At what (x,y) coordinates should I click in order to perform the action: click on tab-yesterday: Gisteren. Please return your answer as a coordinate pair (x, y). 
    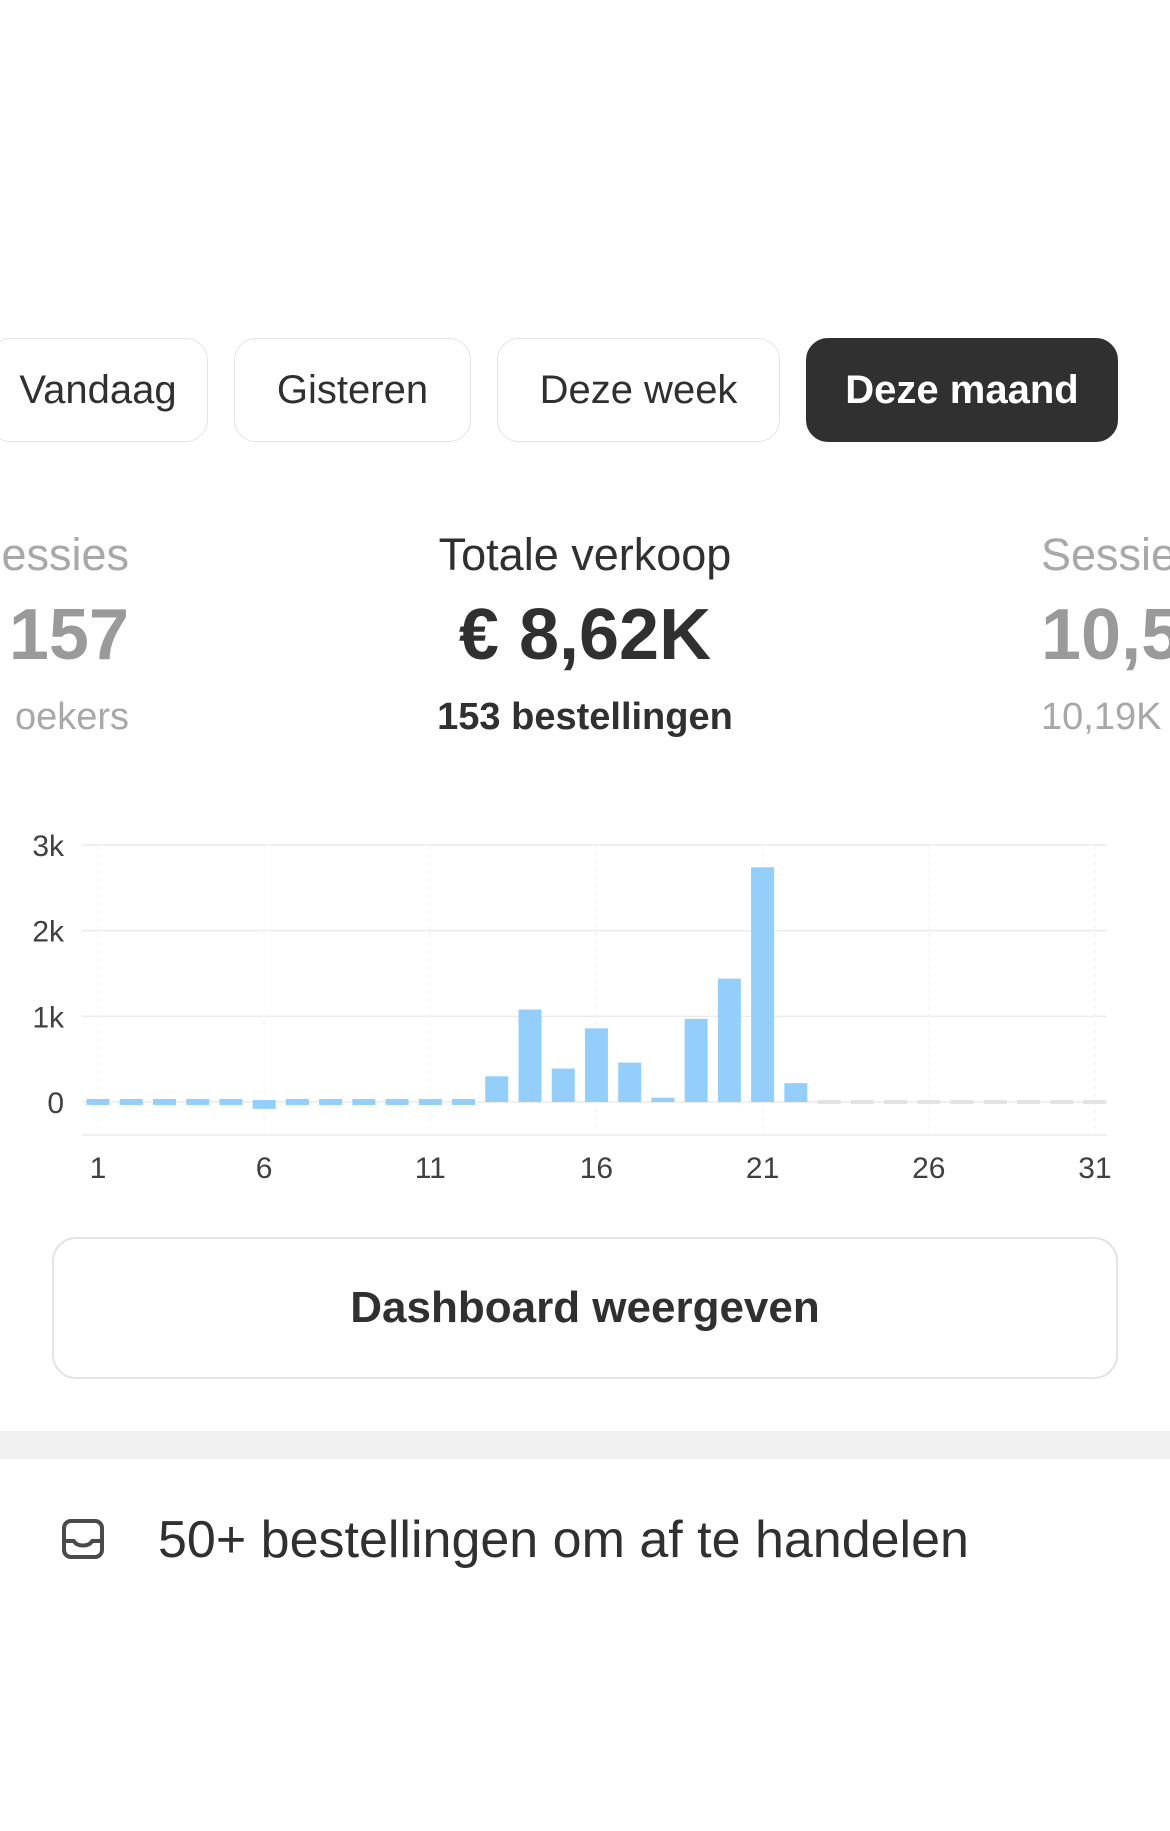
    Looking at the image, I should click on (352, 390).